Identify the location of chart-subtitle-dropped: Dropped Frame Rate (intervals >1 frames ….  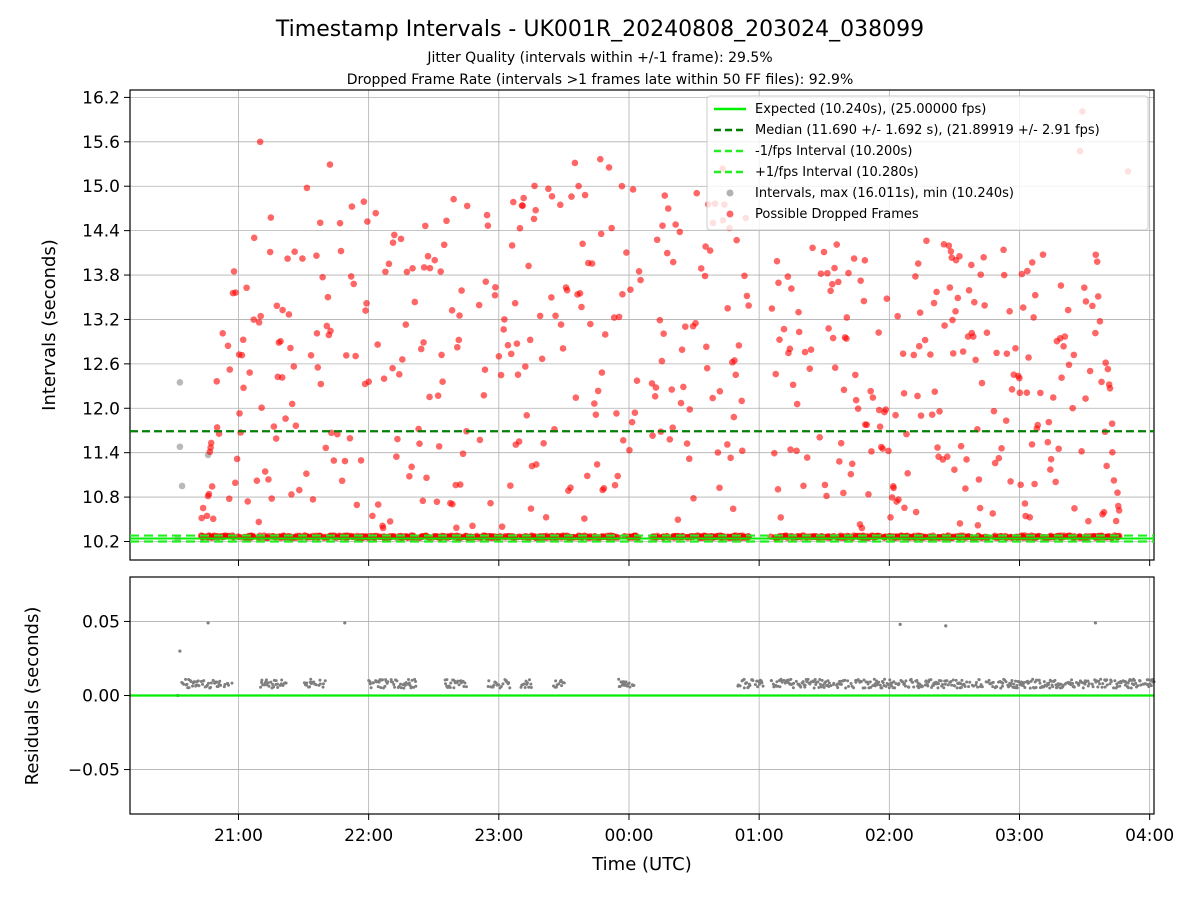
(600, 80).